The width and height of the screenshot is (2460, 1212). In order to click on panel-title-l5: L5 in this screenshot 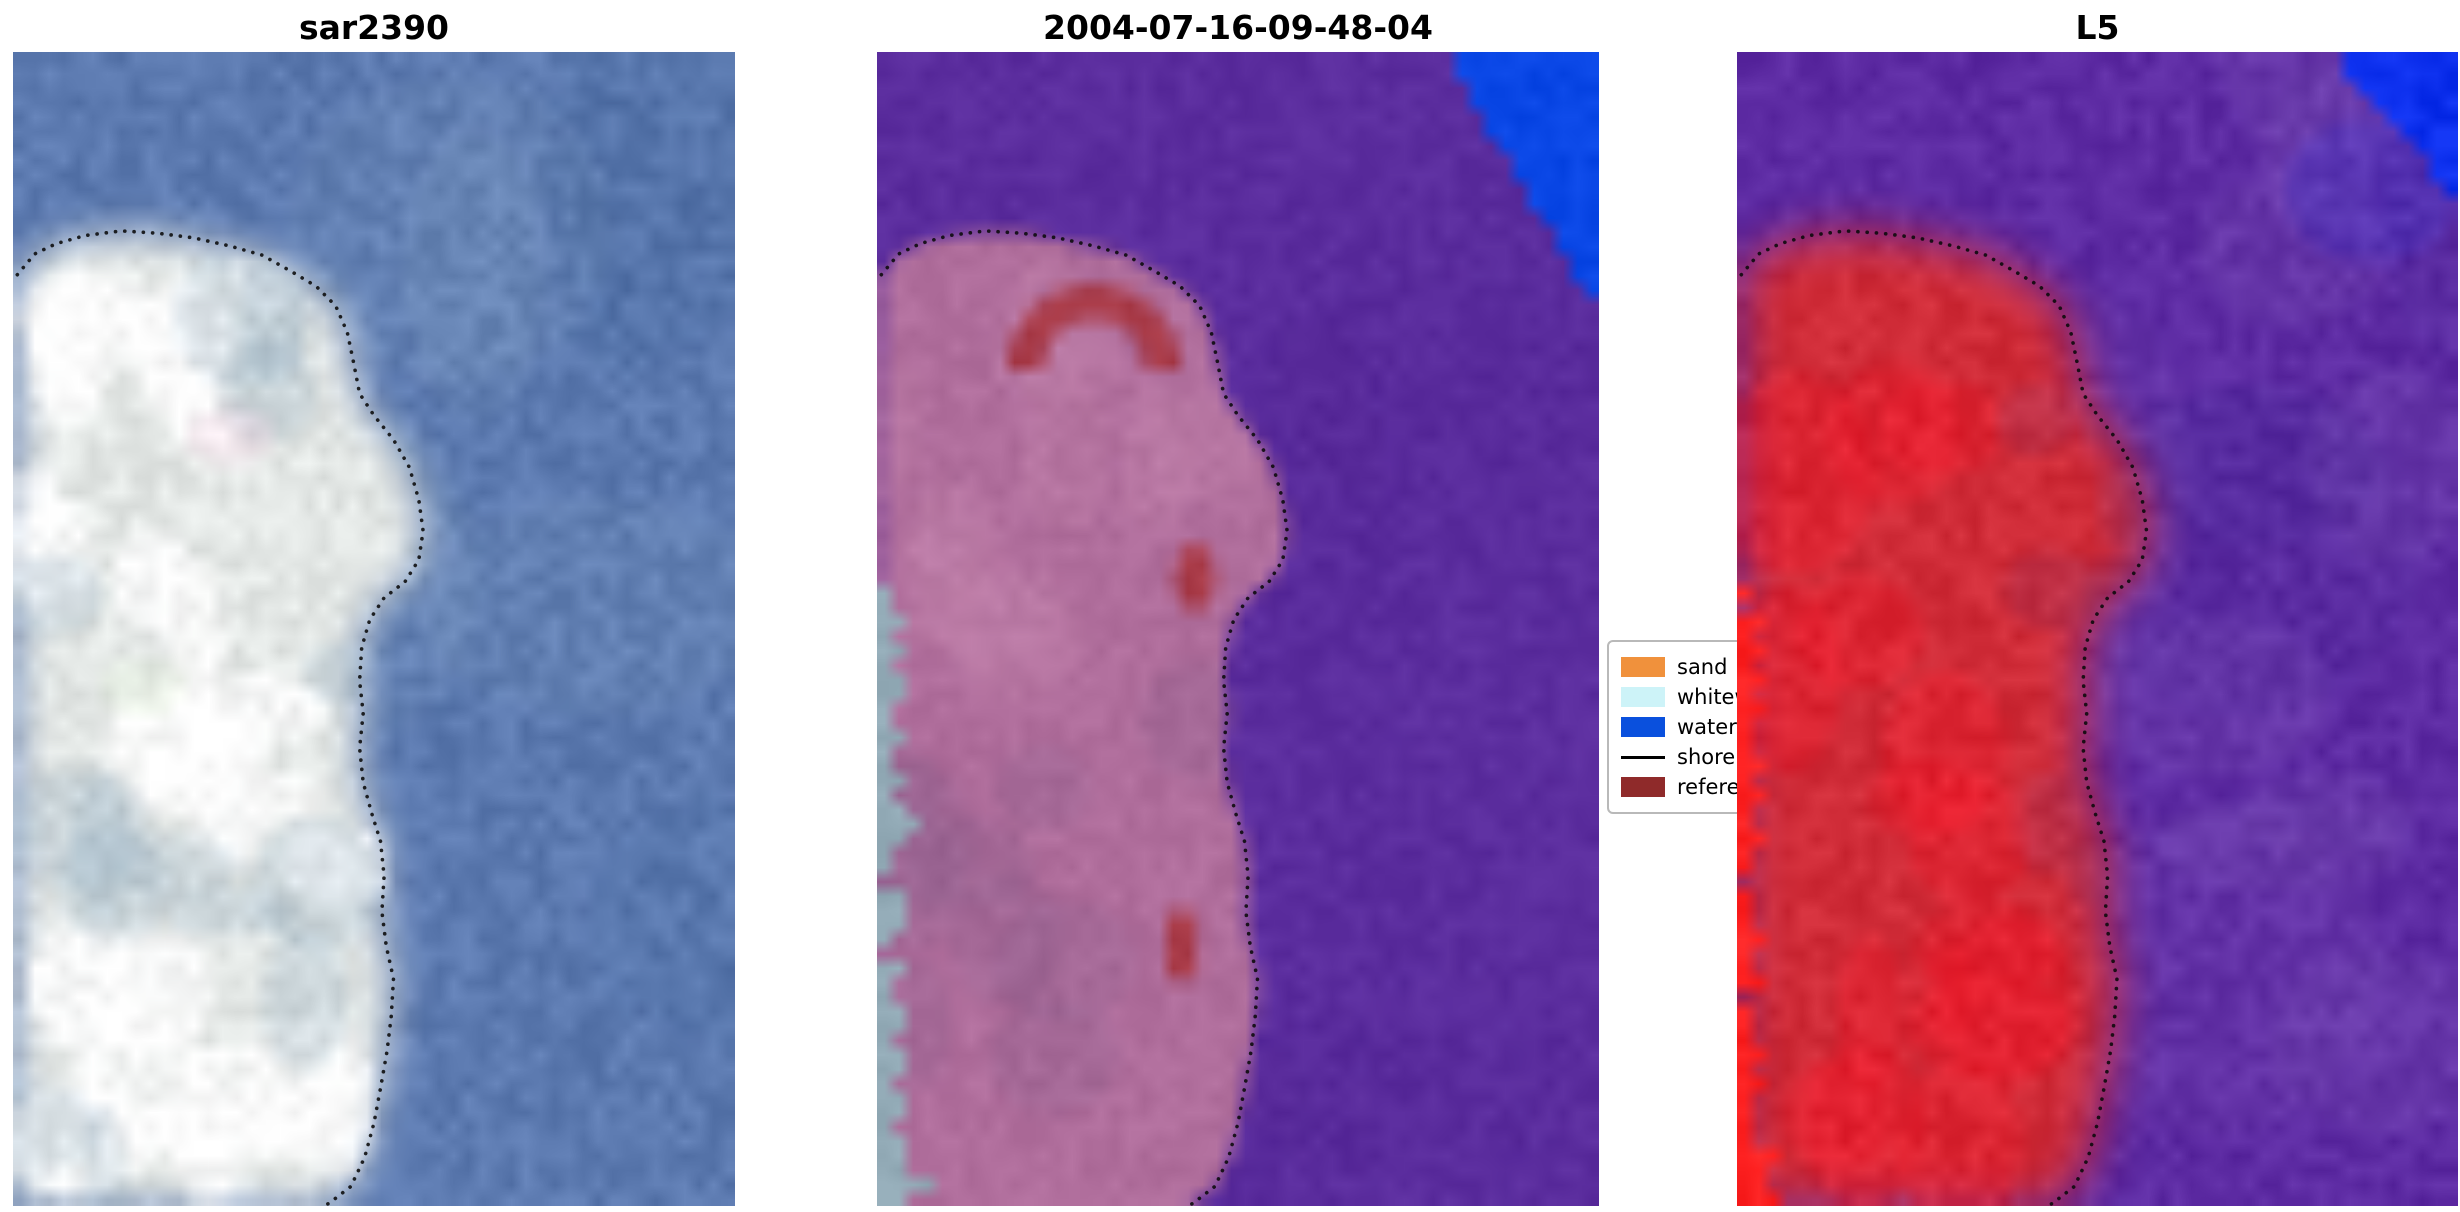, I will do `click(2097, 27)`.